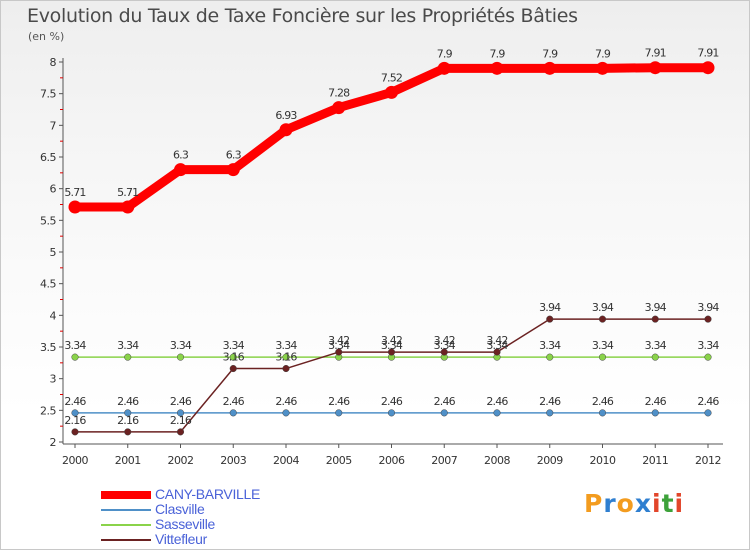 Image resolution: width=750 pixels, height=550 pixels. Describe the element at coordinates (48, 94) in the screenshot. I see `y-tick-label: 7.5` at that location.